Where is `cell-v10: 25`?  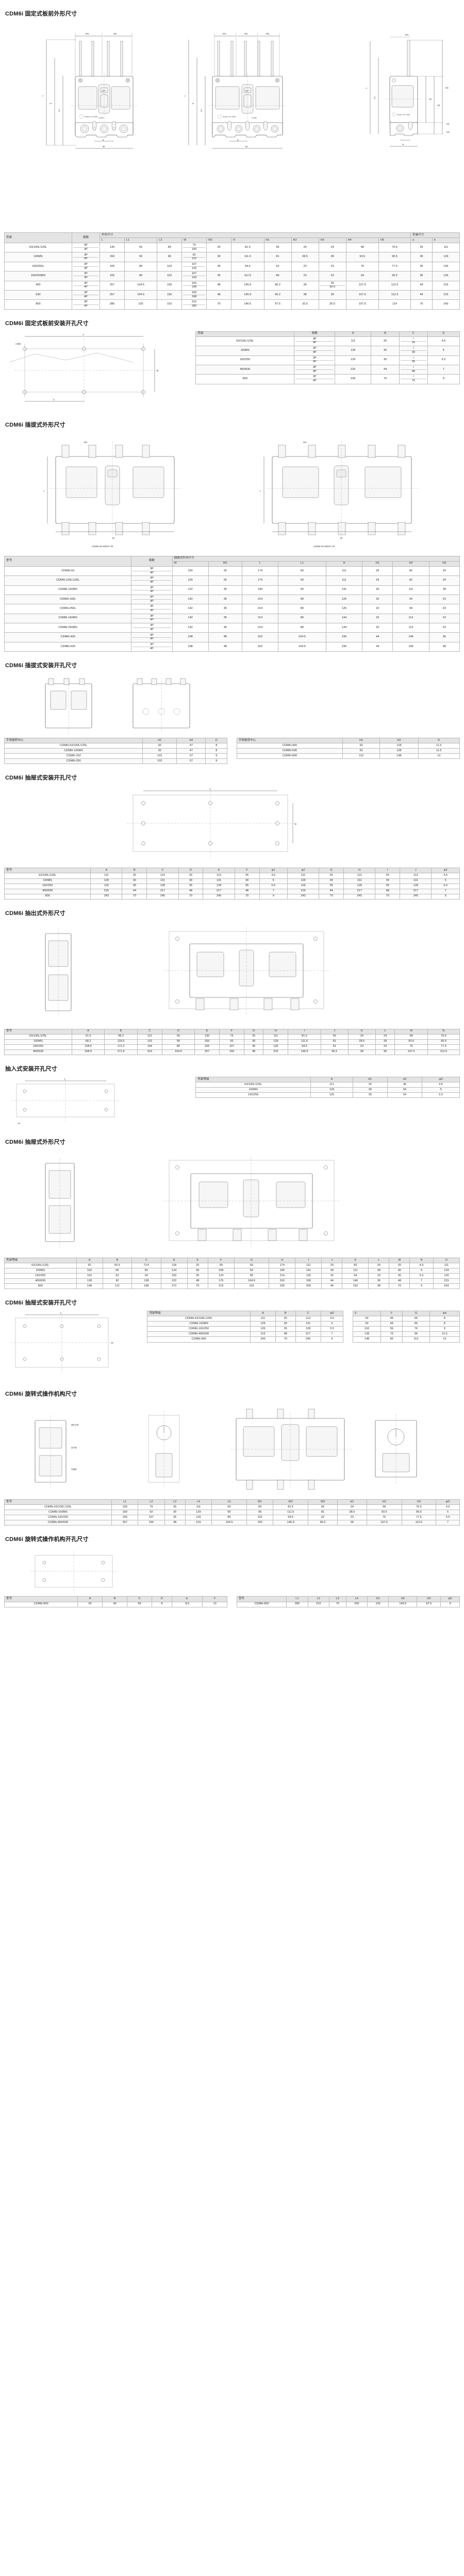 cell-v10: 25 is located at coordinates (388, 876).